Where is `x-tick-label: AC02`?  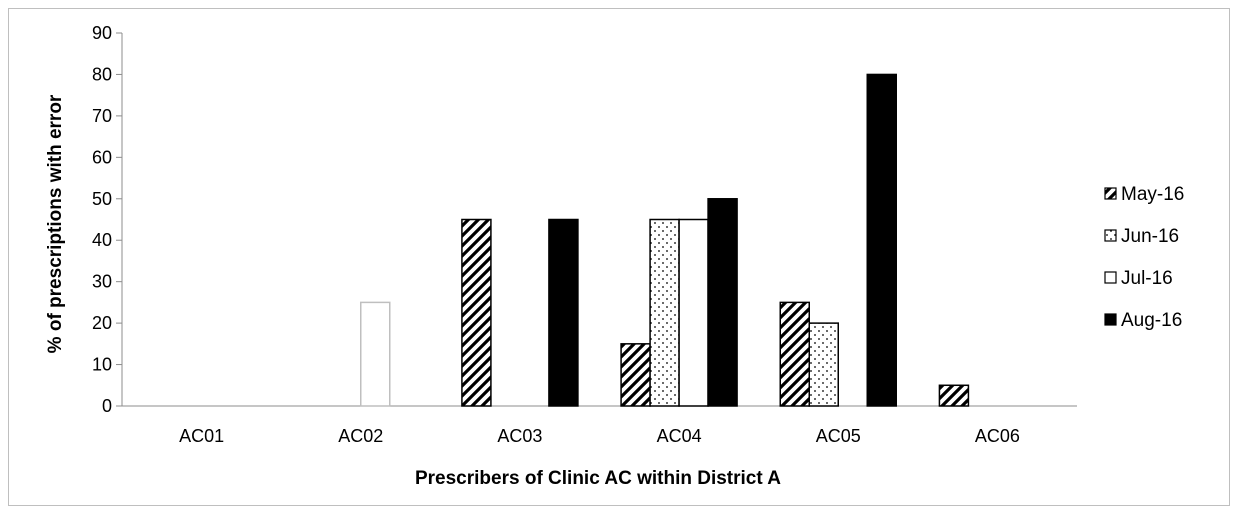 x-tick-label: AC02 is located at coordinates (360, 436).